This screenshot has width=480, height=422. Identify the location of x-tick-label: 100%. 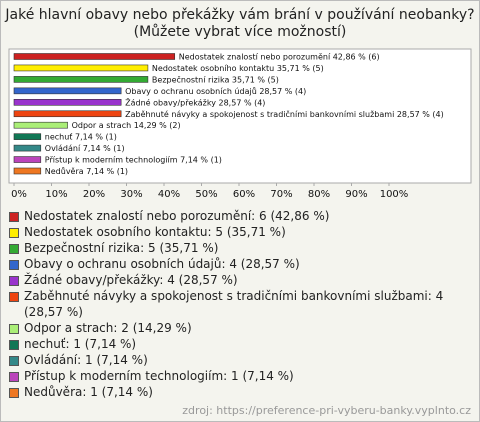
(394, 194).